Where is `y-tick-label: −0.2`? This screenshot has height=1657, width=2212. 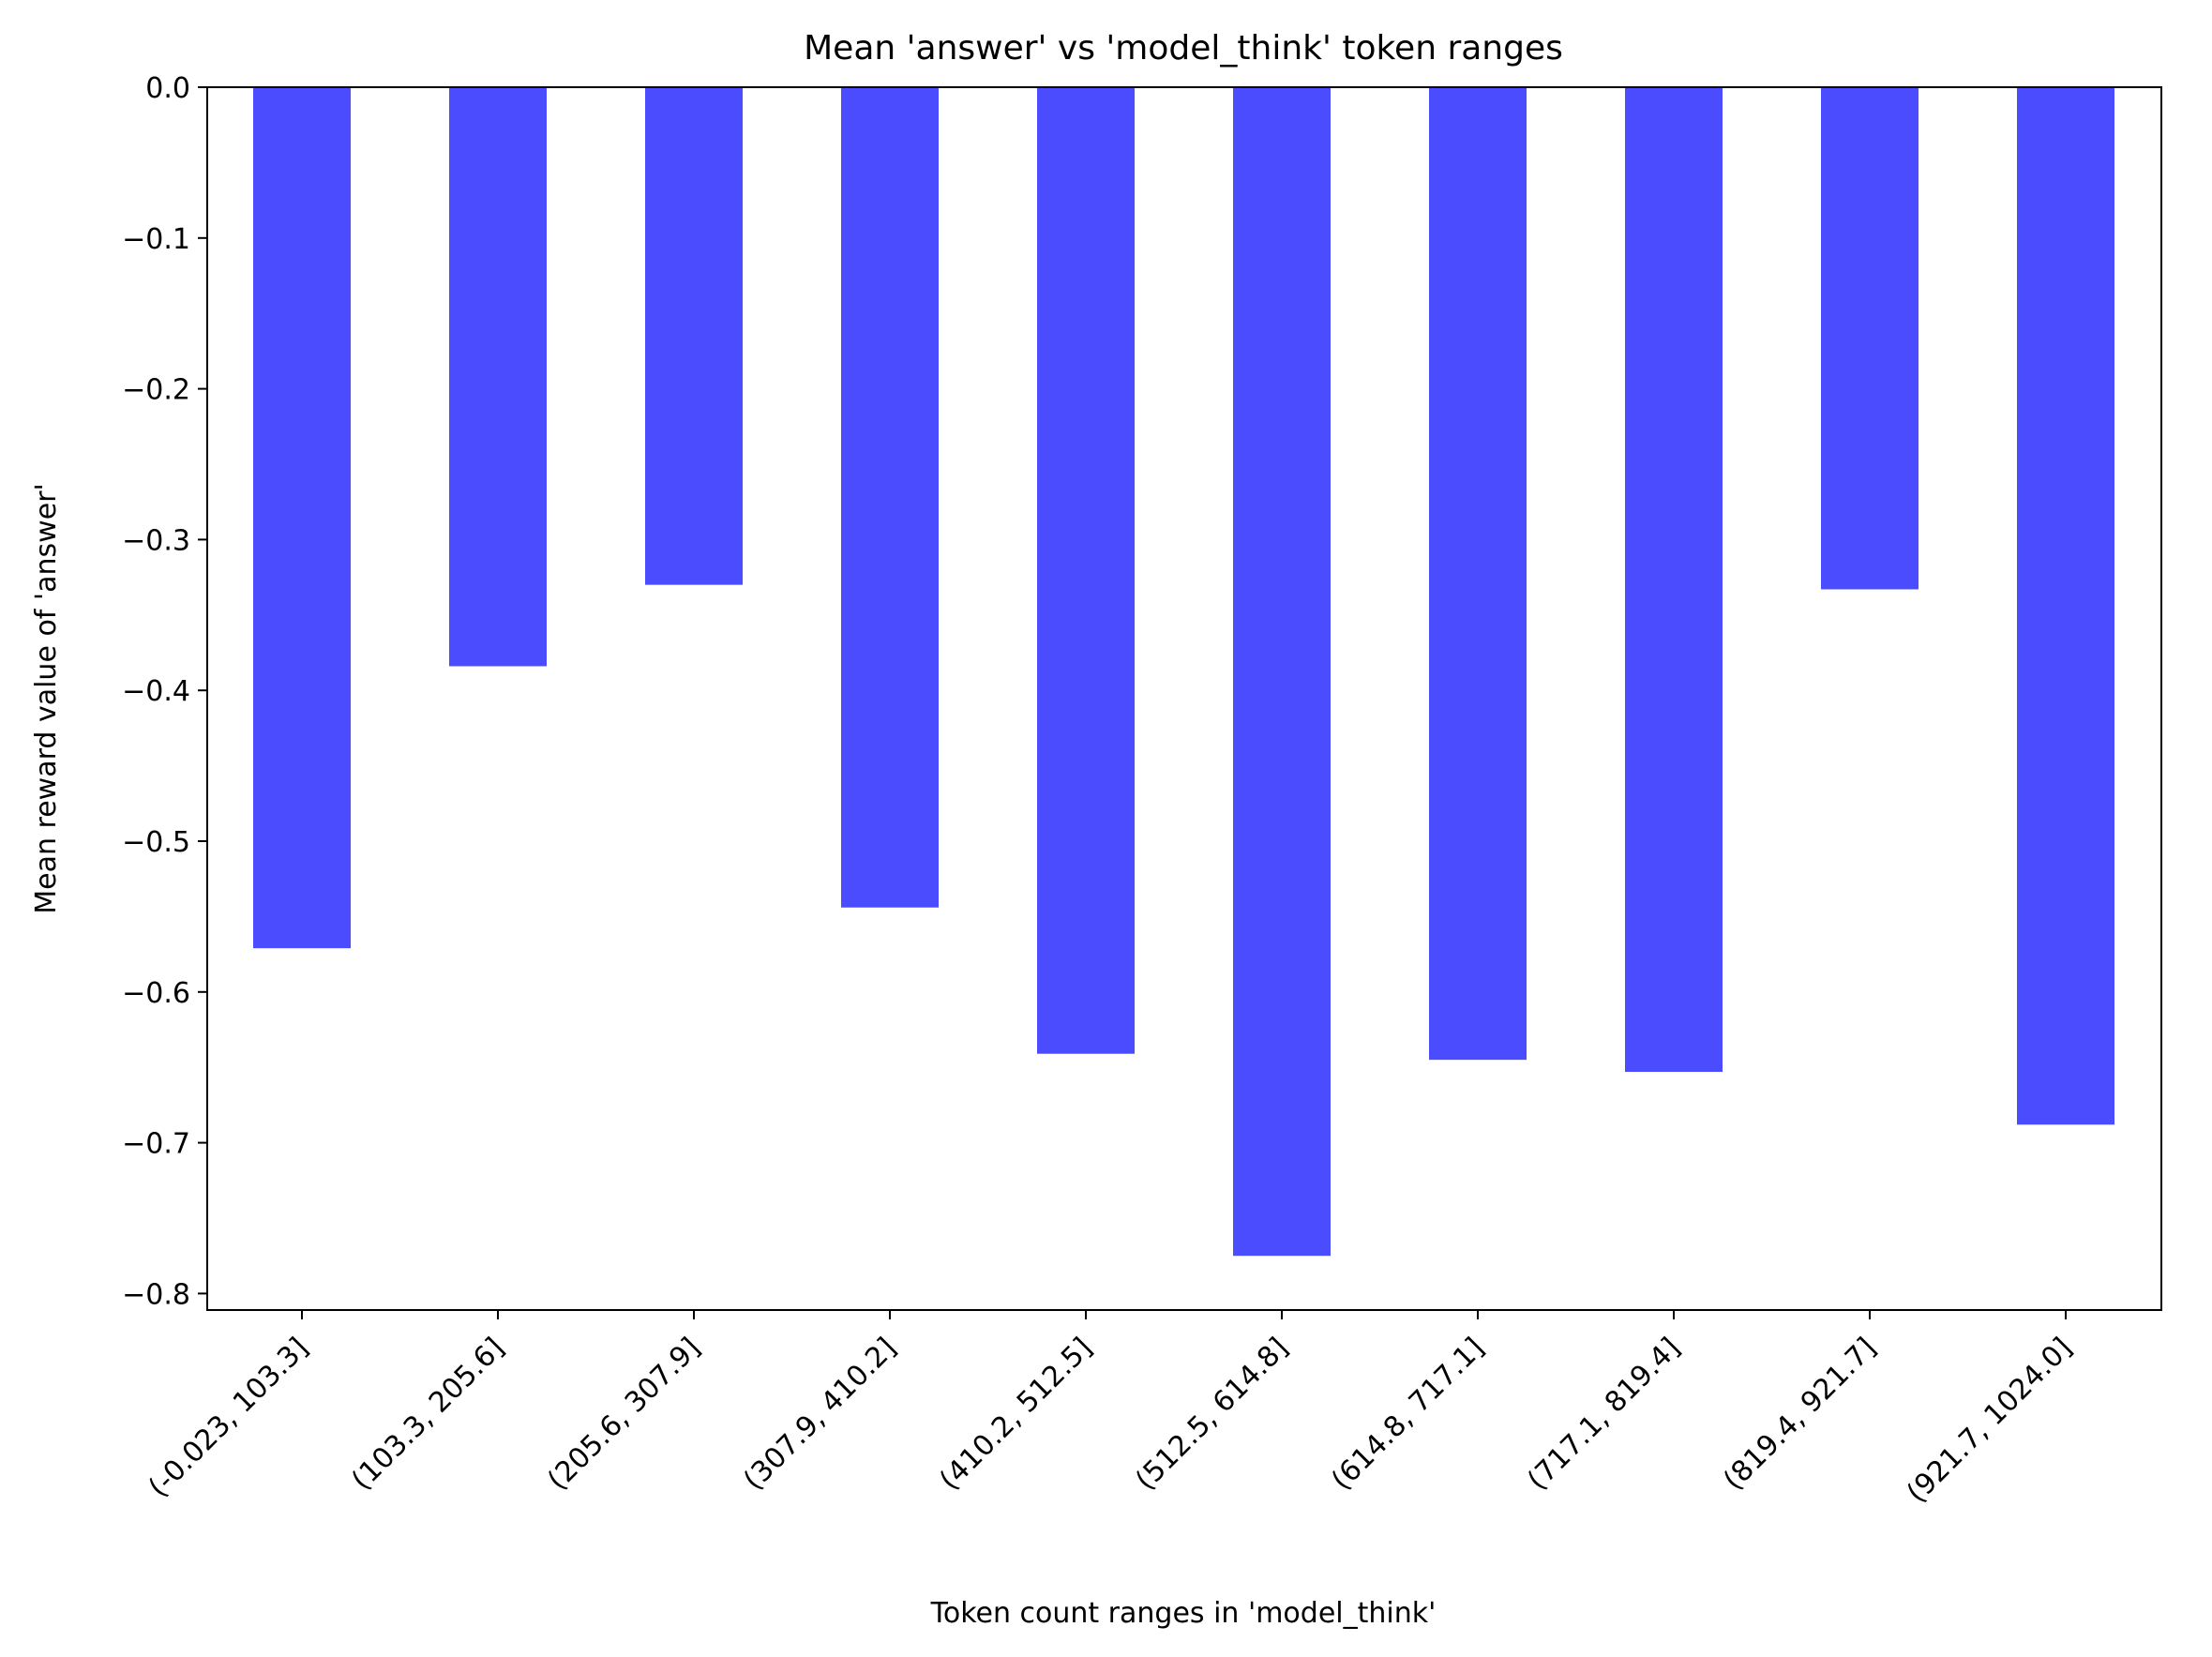
y-tick-label: −0.2 is located at coordinates (156, 390).